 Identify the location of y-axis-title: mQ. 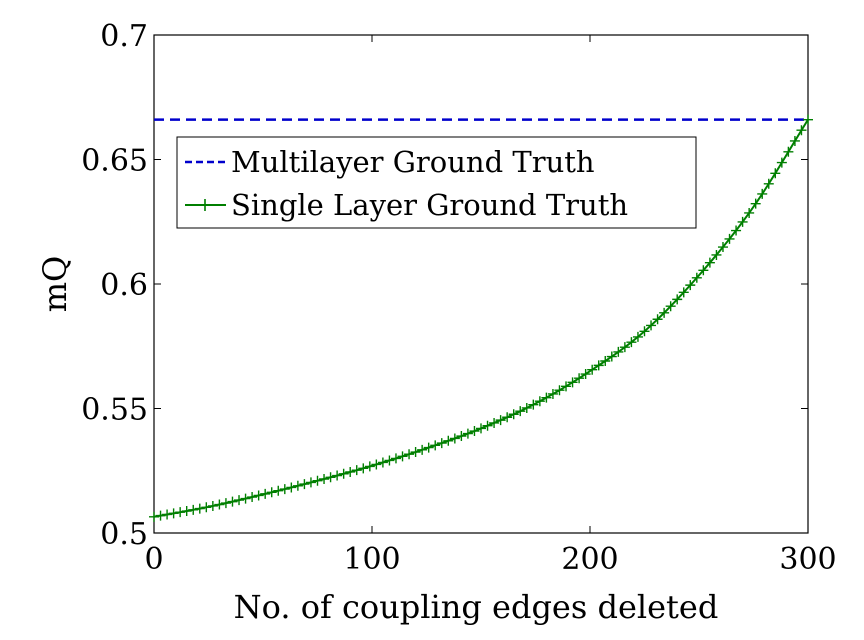
(55, 284).